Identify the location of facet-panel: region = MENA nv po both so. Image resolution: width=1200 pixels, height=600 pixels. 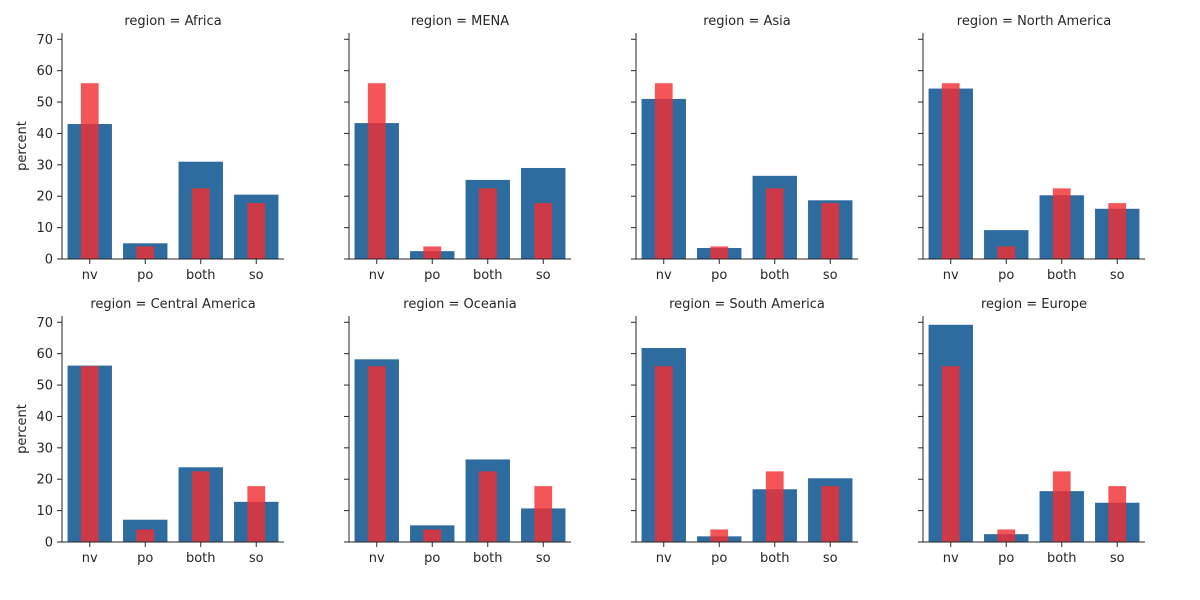
(457, 148).